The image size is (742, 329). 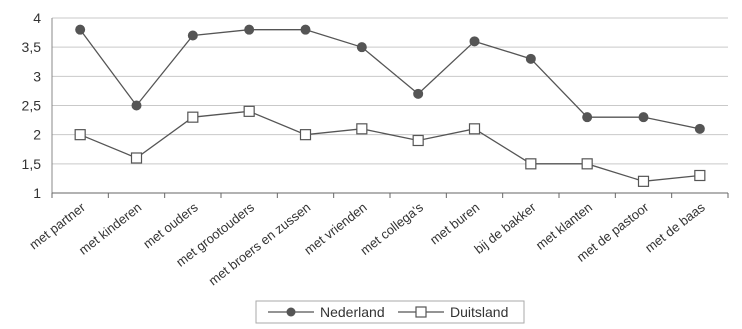 I want to click on y-axis: 1 1,5 2 2,5 3 3,5 4, so click(x=37, y=105).